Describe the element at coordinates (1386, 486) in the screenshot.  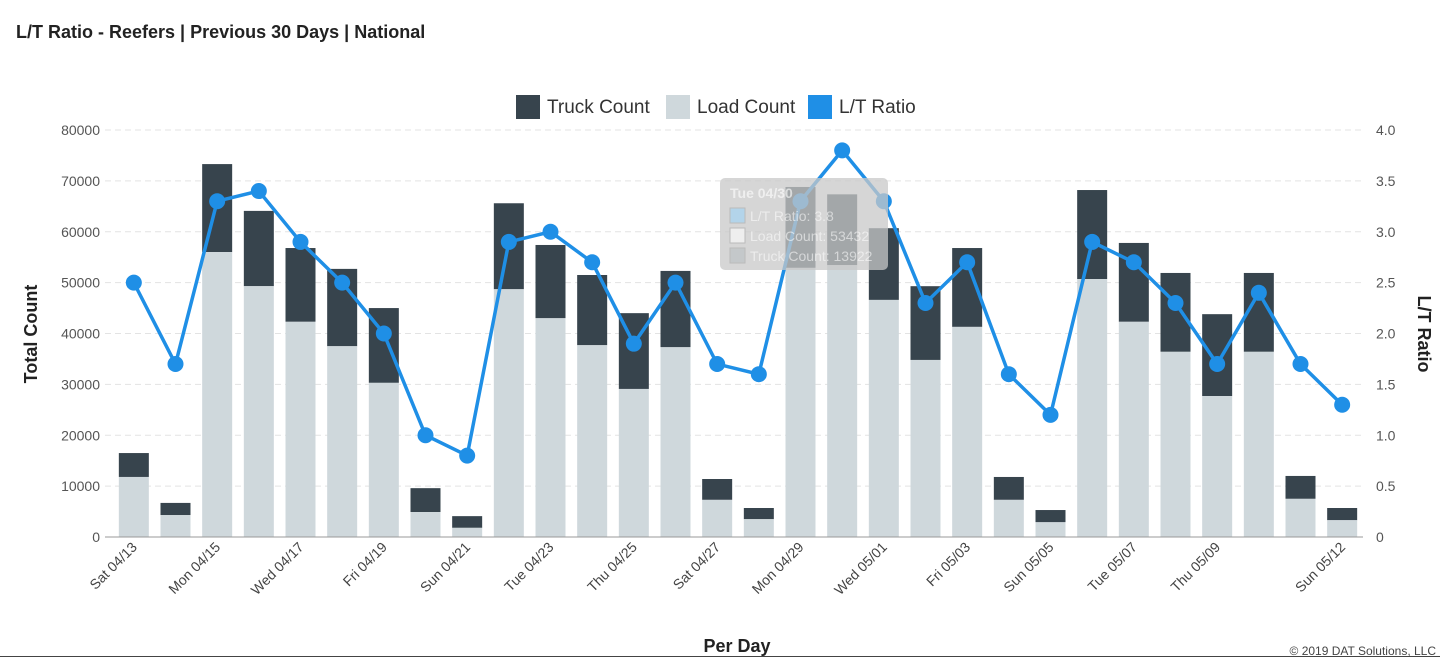
I see `y2-tick-label: 0.5` at that location.